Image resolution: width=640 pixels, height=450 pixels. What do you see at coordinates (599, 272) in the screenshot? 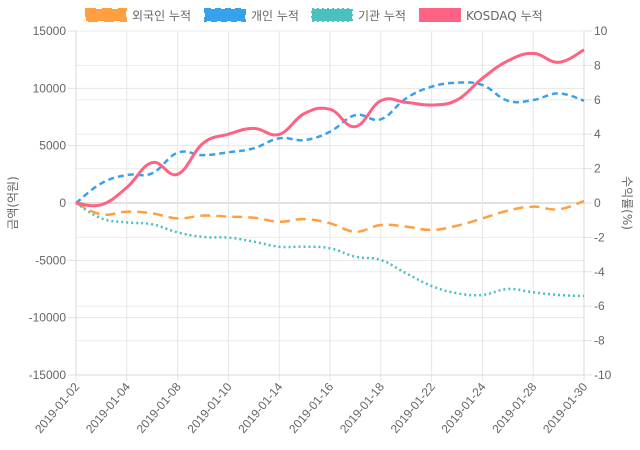
I see `y-right-tick-label: -4` at bounding box center [599, 272].